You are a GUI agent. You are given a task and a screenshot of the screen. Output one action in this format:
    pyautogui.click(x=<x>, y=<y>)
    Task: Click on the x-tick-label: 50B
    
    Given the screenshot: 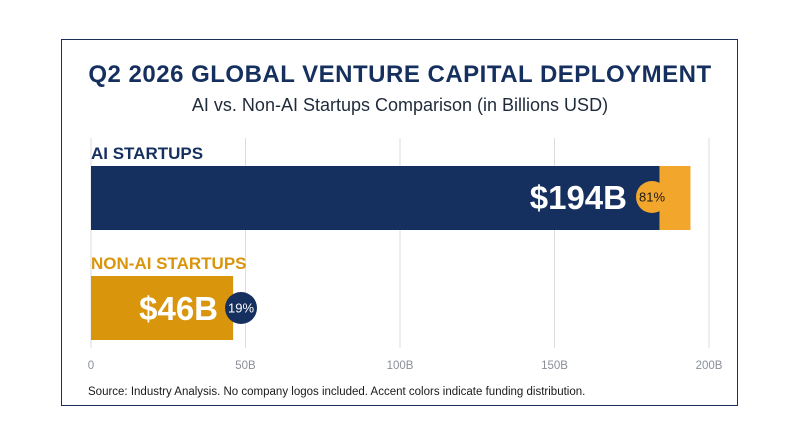 What is the action you would take?
    pyautogui.click(x=245, y=366)
    